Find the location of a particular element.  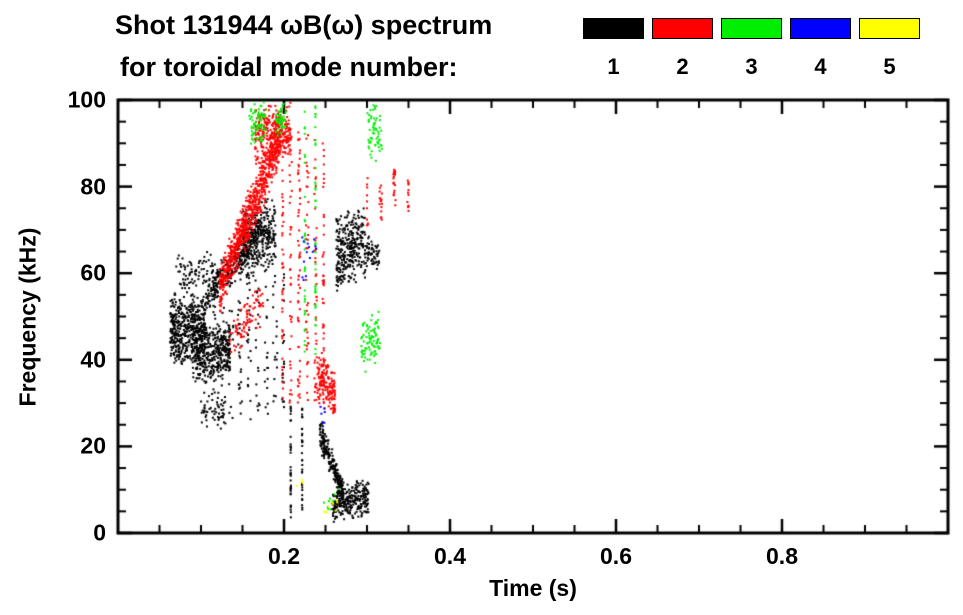

y-tick-label-40: 40 is located at coordinates (93, 359).